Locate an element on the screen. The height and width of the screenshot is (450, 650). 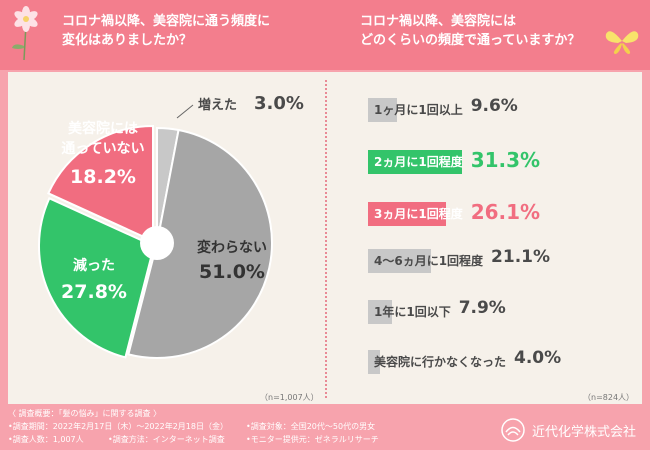
pie-leader-line is located at coordinates (185, 111).